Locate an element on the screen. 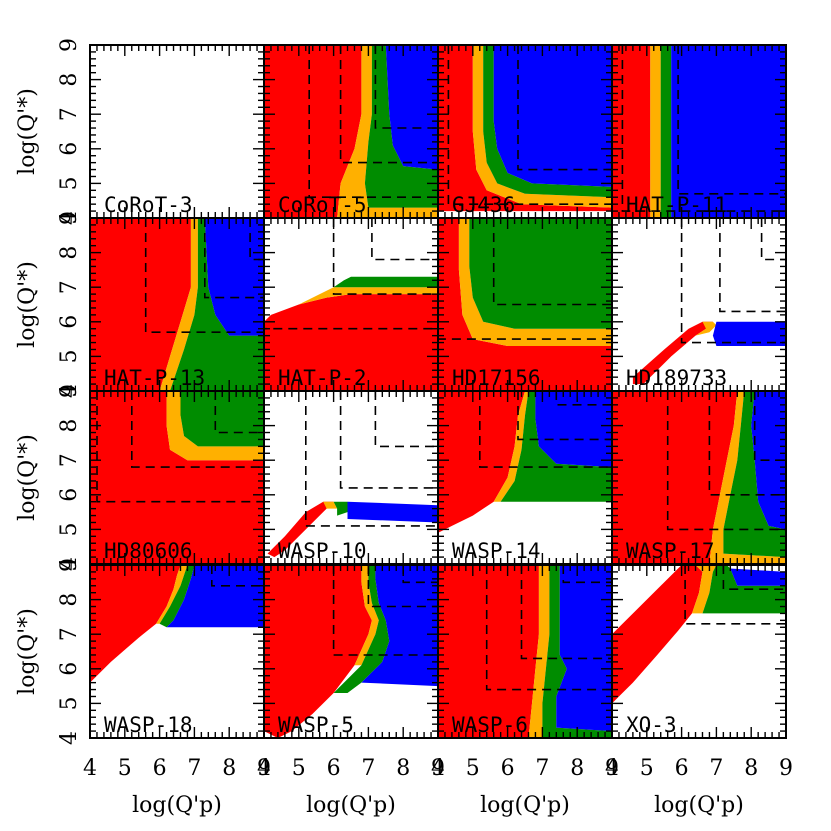 The image size is (831, 831). panel-hat-p-13: HAT-P-13 is located at coordinates (177, 304).